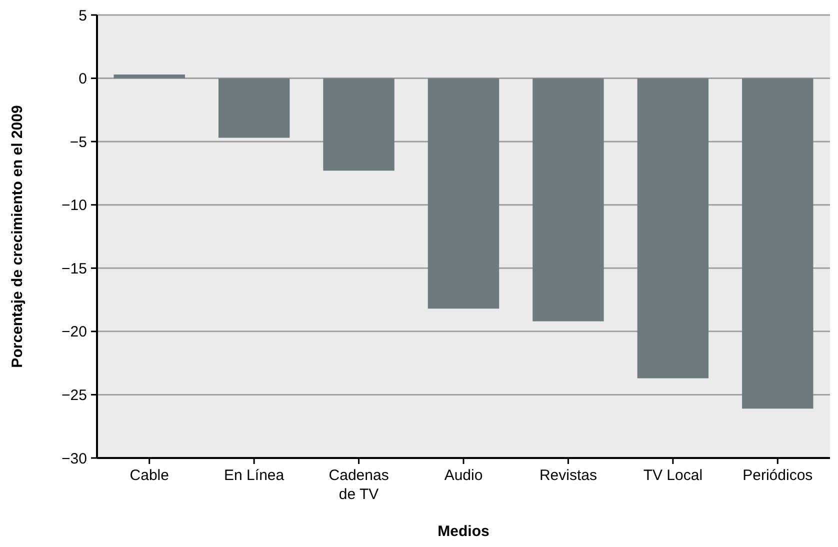 The width and height of the screenshot is (838, 547). I want to click on x-tick-label: TV Local, so click(673, 475).